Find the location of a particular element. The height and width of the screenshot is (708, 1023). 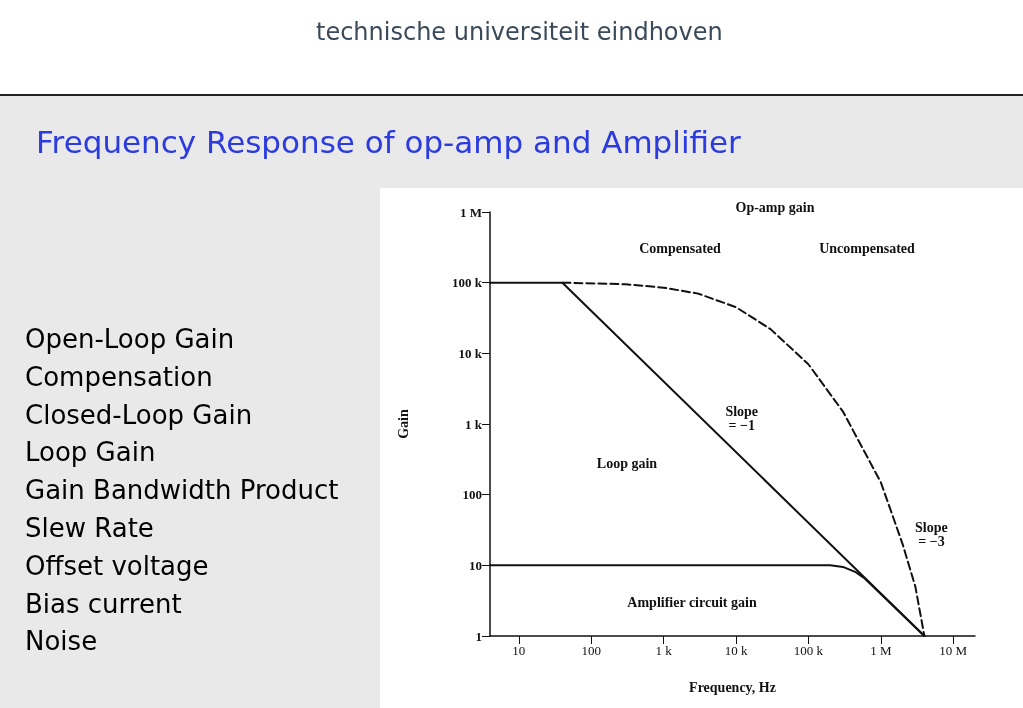

annotation: Uncompensated is located at coordinates (867, 248).